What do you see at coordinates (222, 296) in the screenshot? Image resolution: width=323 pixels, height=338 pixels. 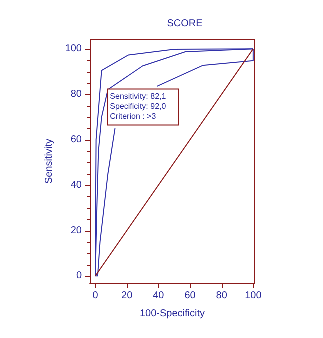 I see `x-tick-label: 80` at bounding box center [222, 296].